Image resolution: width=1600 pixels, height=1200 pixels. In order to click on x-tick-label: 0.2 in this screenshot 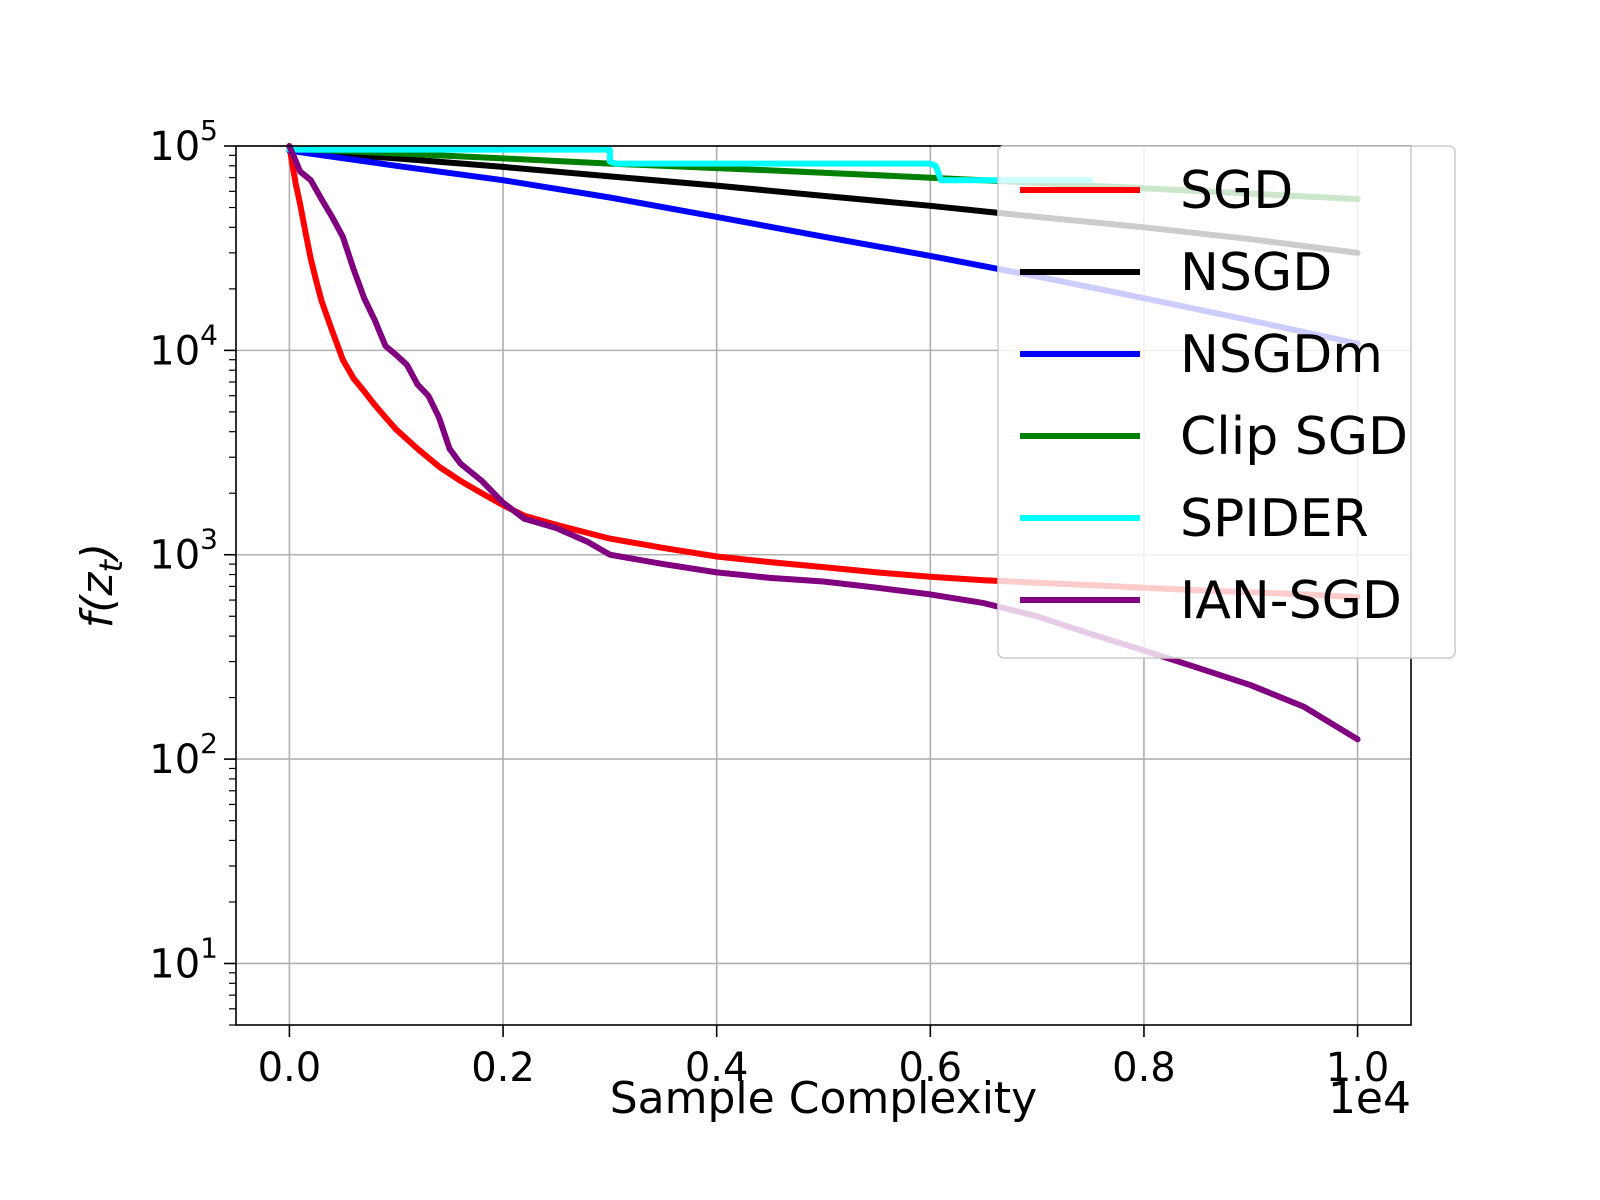, I will do `click(503, 1068)`.